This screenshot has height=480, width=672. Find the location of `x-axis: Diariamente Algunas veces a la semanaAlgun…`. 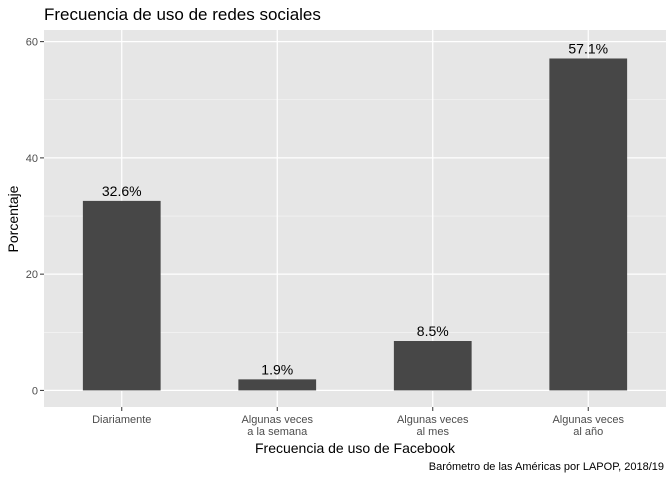

x-axis: Diariamente Algunas veces a la semanaAlgun… is located at coordinates (358, 422).